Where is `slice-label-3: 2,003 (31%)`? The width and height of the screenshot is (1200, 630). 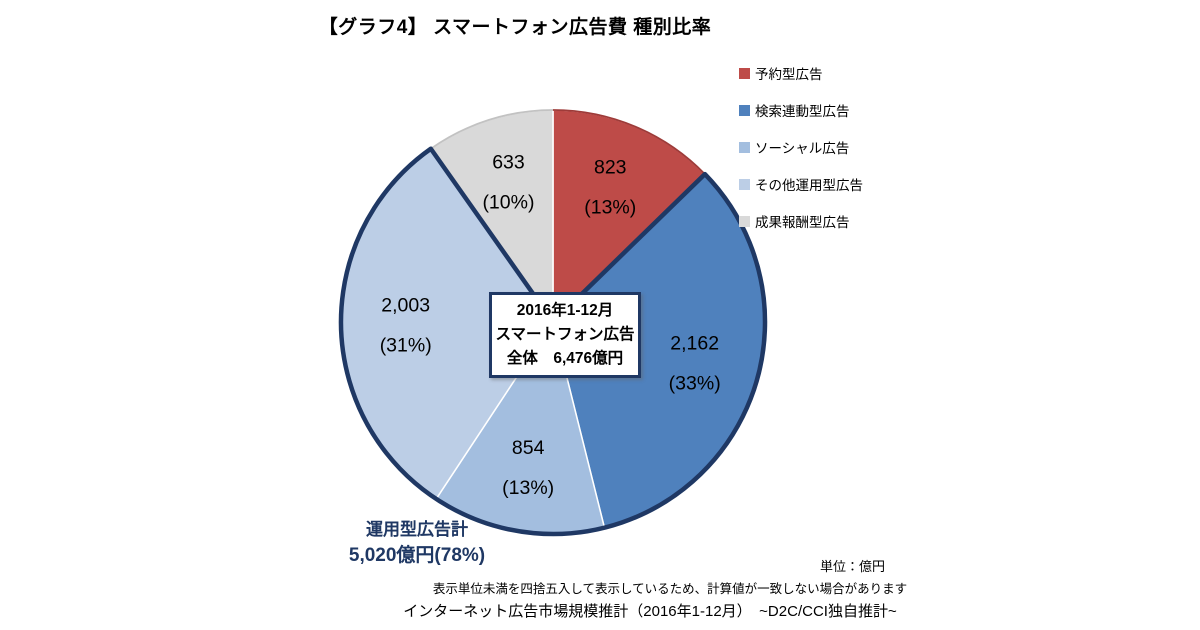 slice-label-3: 2,003 (31%) is located at coordinates (406, 325).